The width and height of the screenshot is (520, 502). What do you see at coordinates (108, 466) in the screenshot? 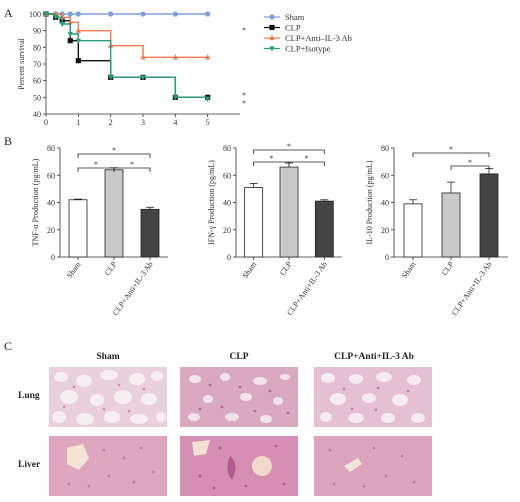
I see `histology-liver-sham` at bounding box center [108, 466].